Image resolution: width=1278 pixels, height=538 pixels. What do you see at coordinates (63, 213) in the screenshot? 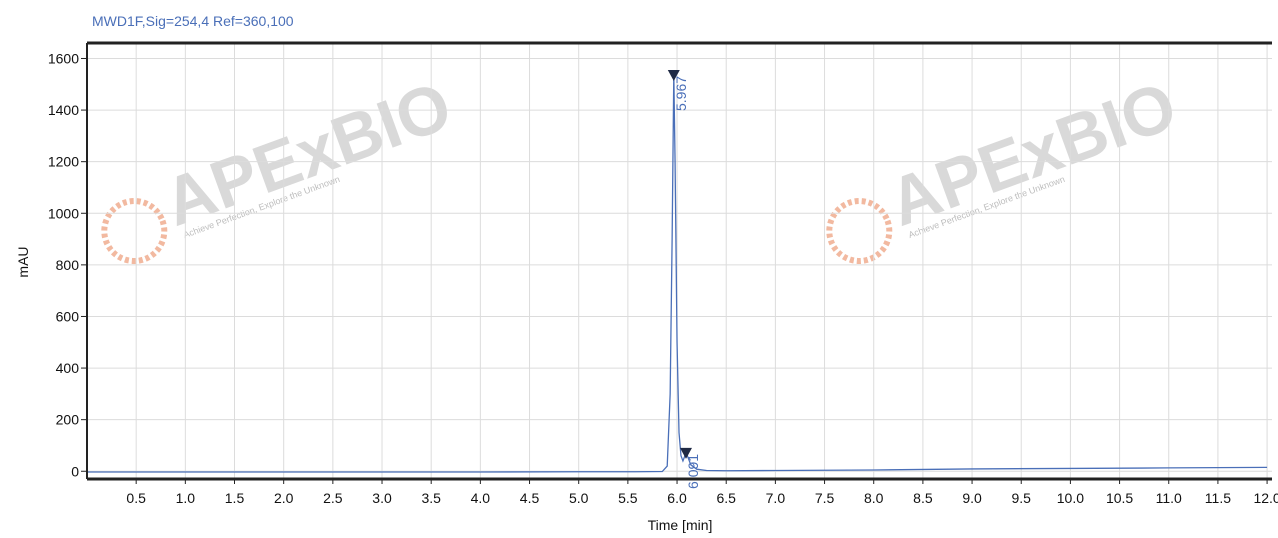
I see `y-tick-label: 1000` at bounding box center [63, 213].